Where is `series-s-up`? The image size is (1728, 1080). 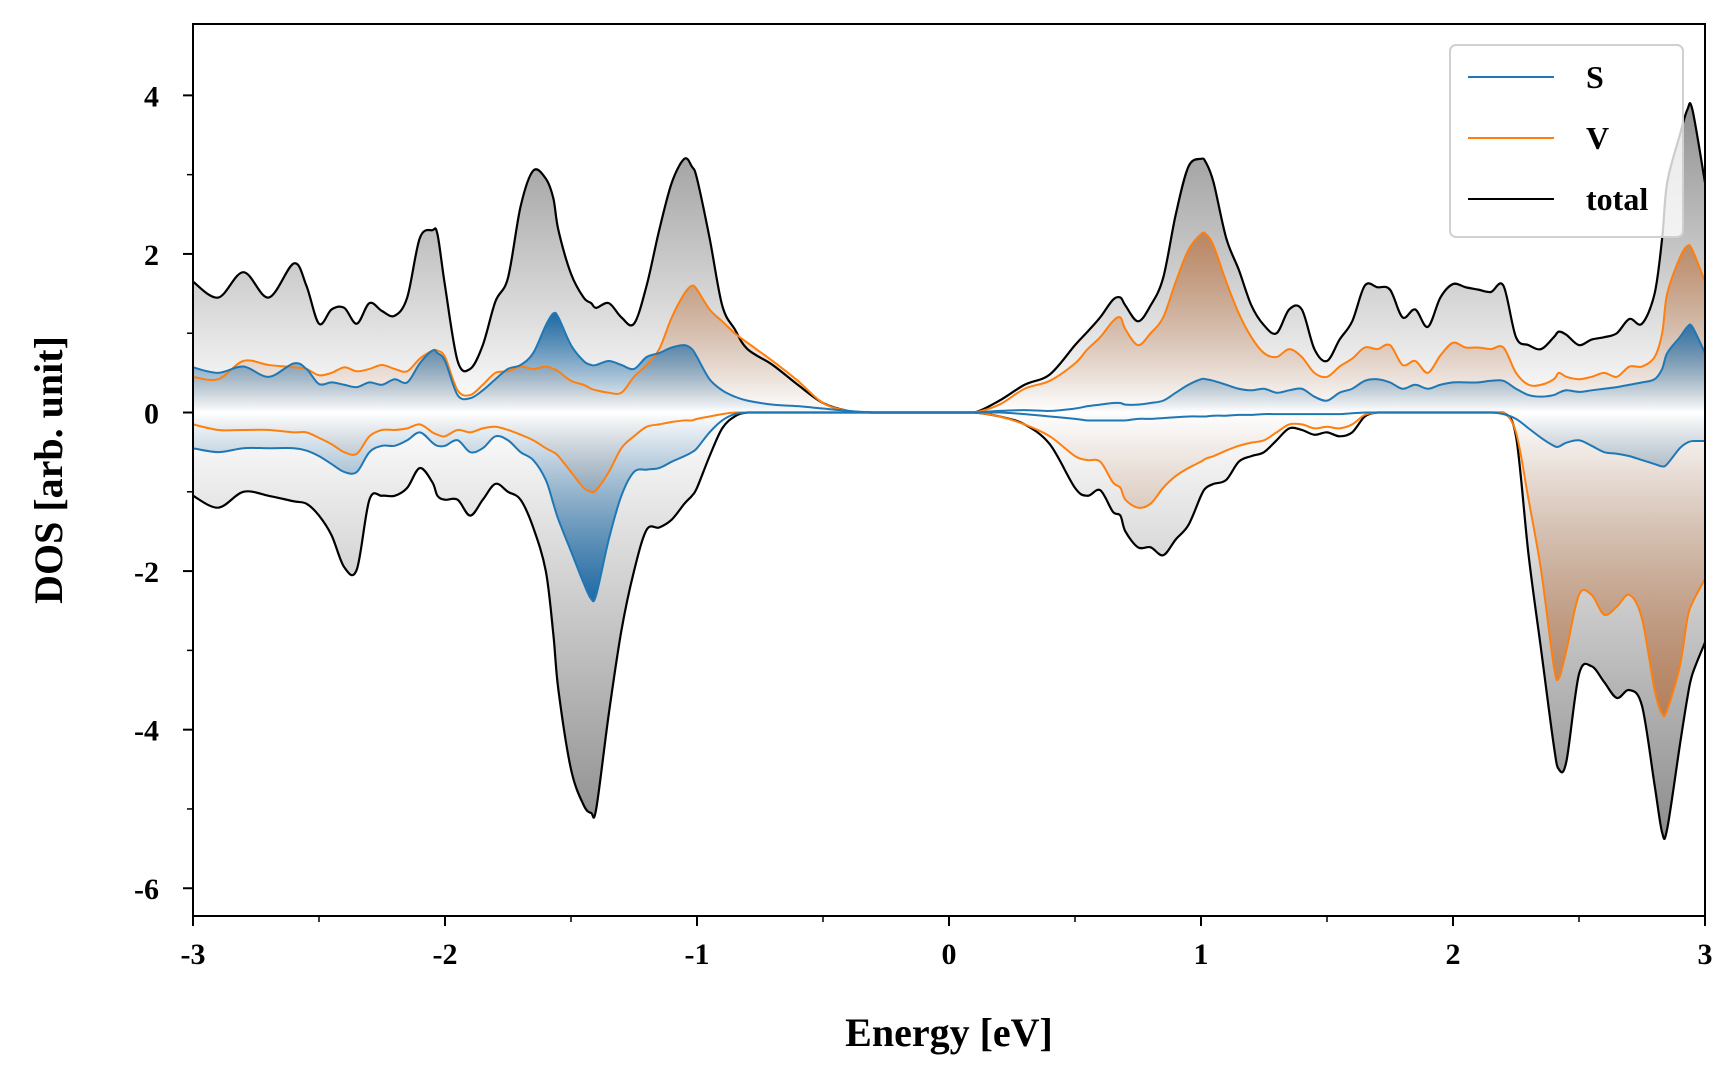 series-s-up is located at coordinates (949, 362).